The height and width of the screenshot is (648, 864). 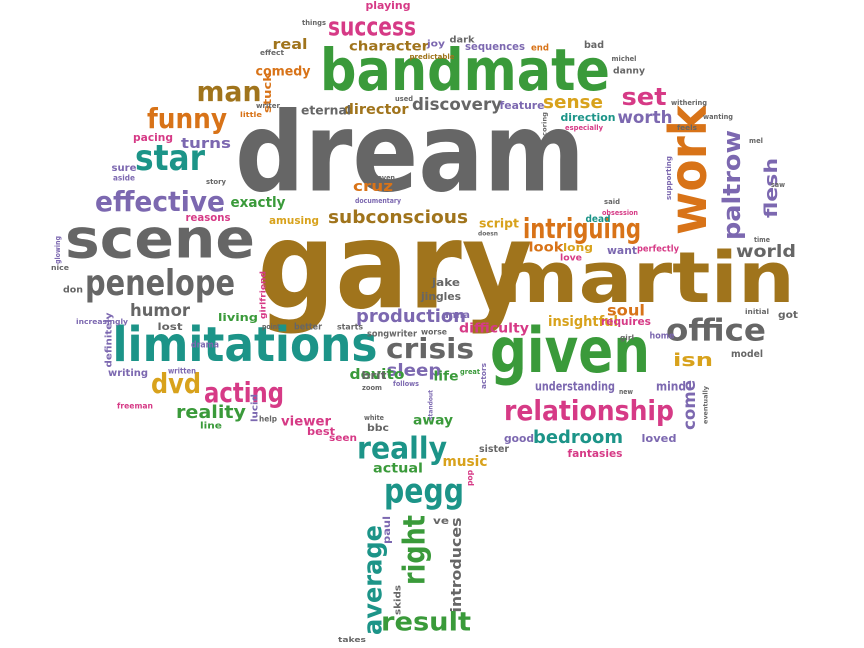 I want to click on word-sleep: sleep, so click(x=414, y=371).